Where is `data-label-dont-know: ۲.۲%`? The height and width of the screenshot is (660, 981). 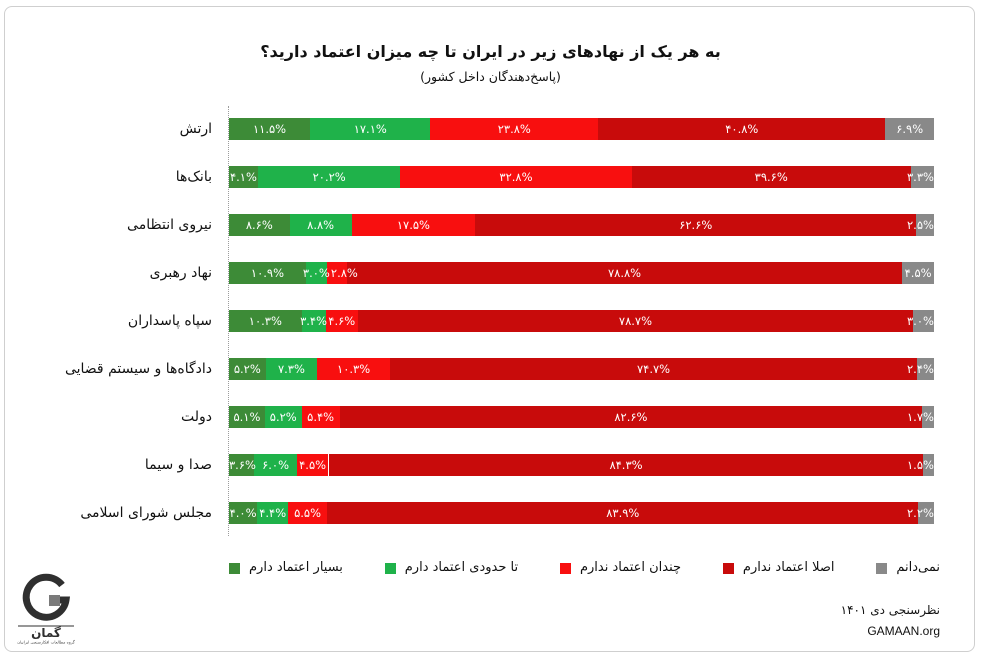
data-label-dont-know: ۲.۲% is located at coordinates (920, 513).